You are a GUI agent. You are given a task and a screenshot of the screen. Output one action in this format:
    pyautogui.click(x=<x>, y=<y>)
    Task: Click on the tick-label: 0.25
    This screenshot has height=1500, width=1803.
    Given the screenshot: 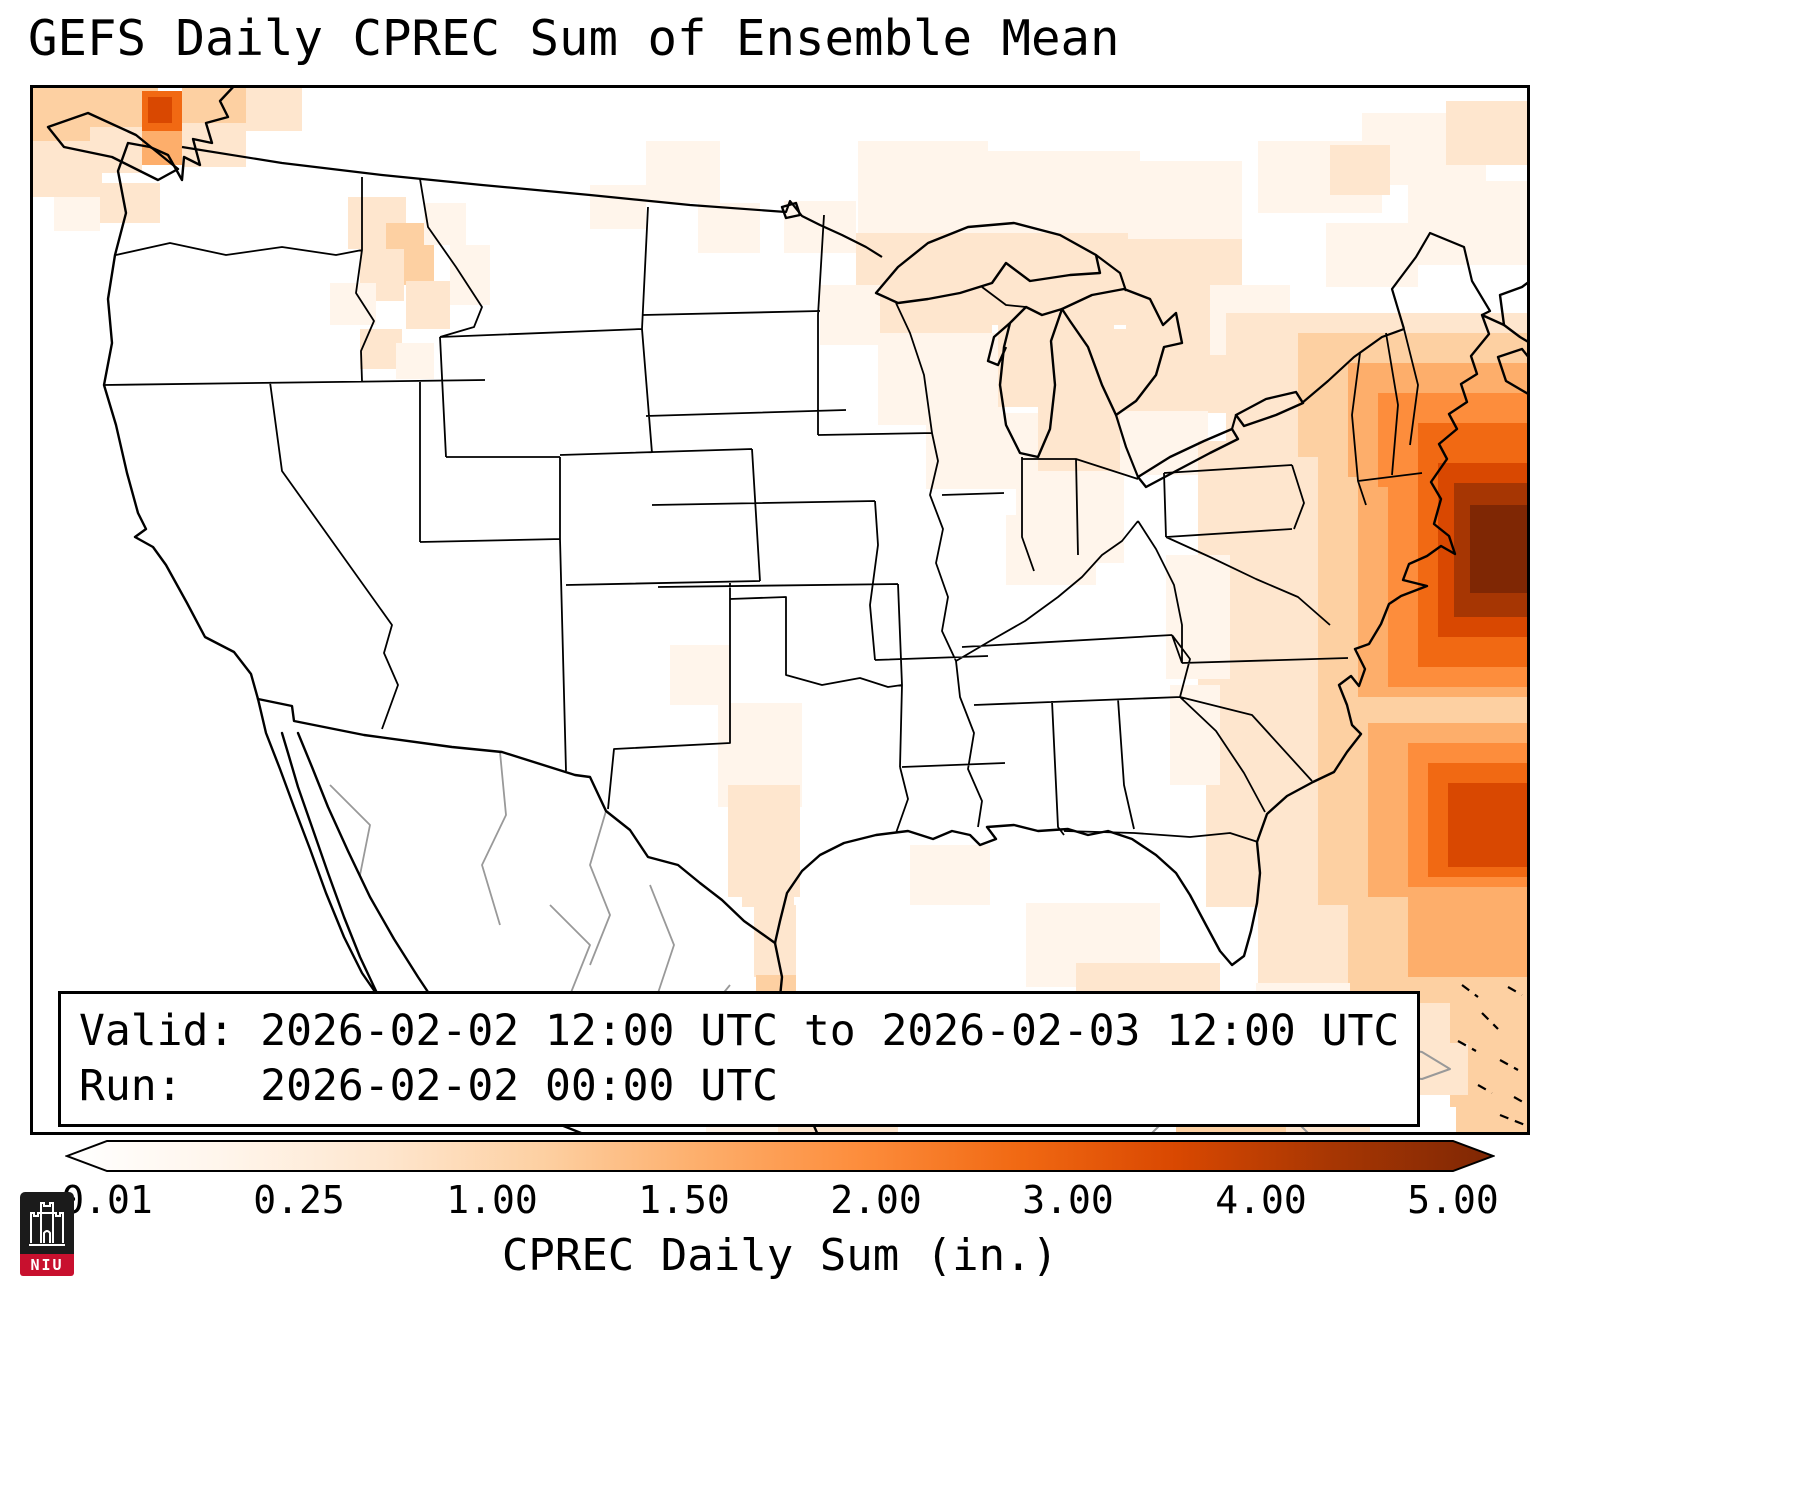 What is the action you would take?
    pyautogui.click(x=299, y=1200)
    